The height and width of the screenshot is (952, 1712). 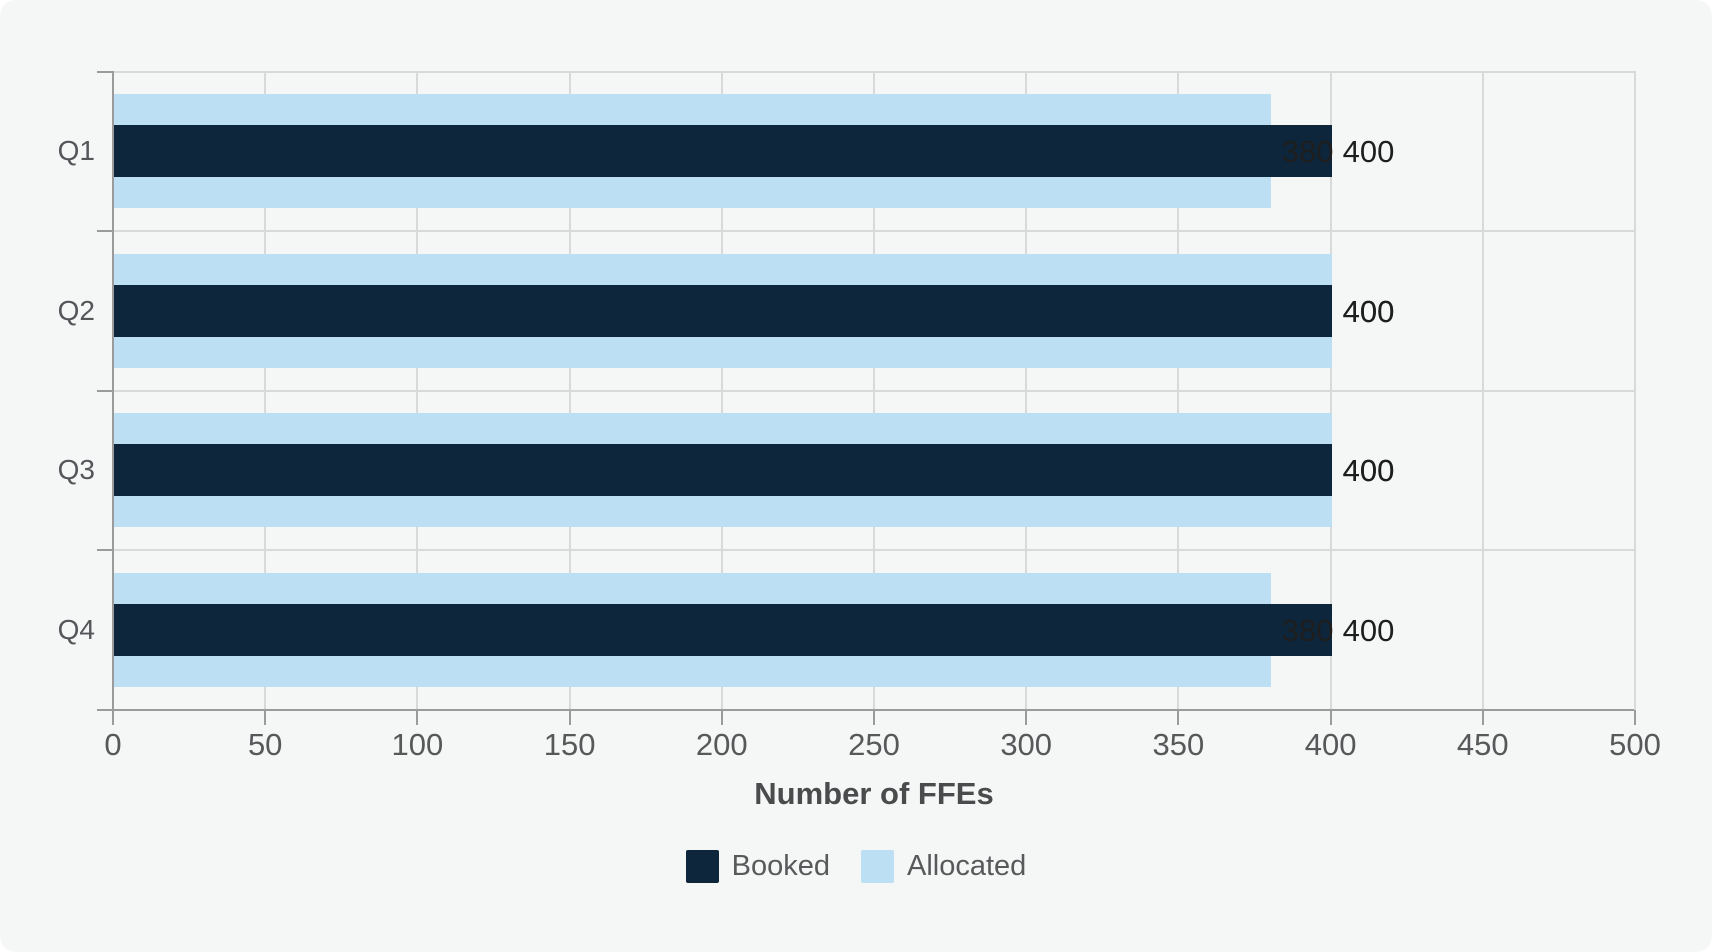 What do you see at coordinates (113, 744) in the screenshot?
I see `x-tick-label-0: 0` at bounding box center [113, 744].